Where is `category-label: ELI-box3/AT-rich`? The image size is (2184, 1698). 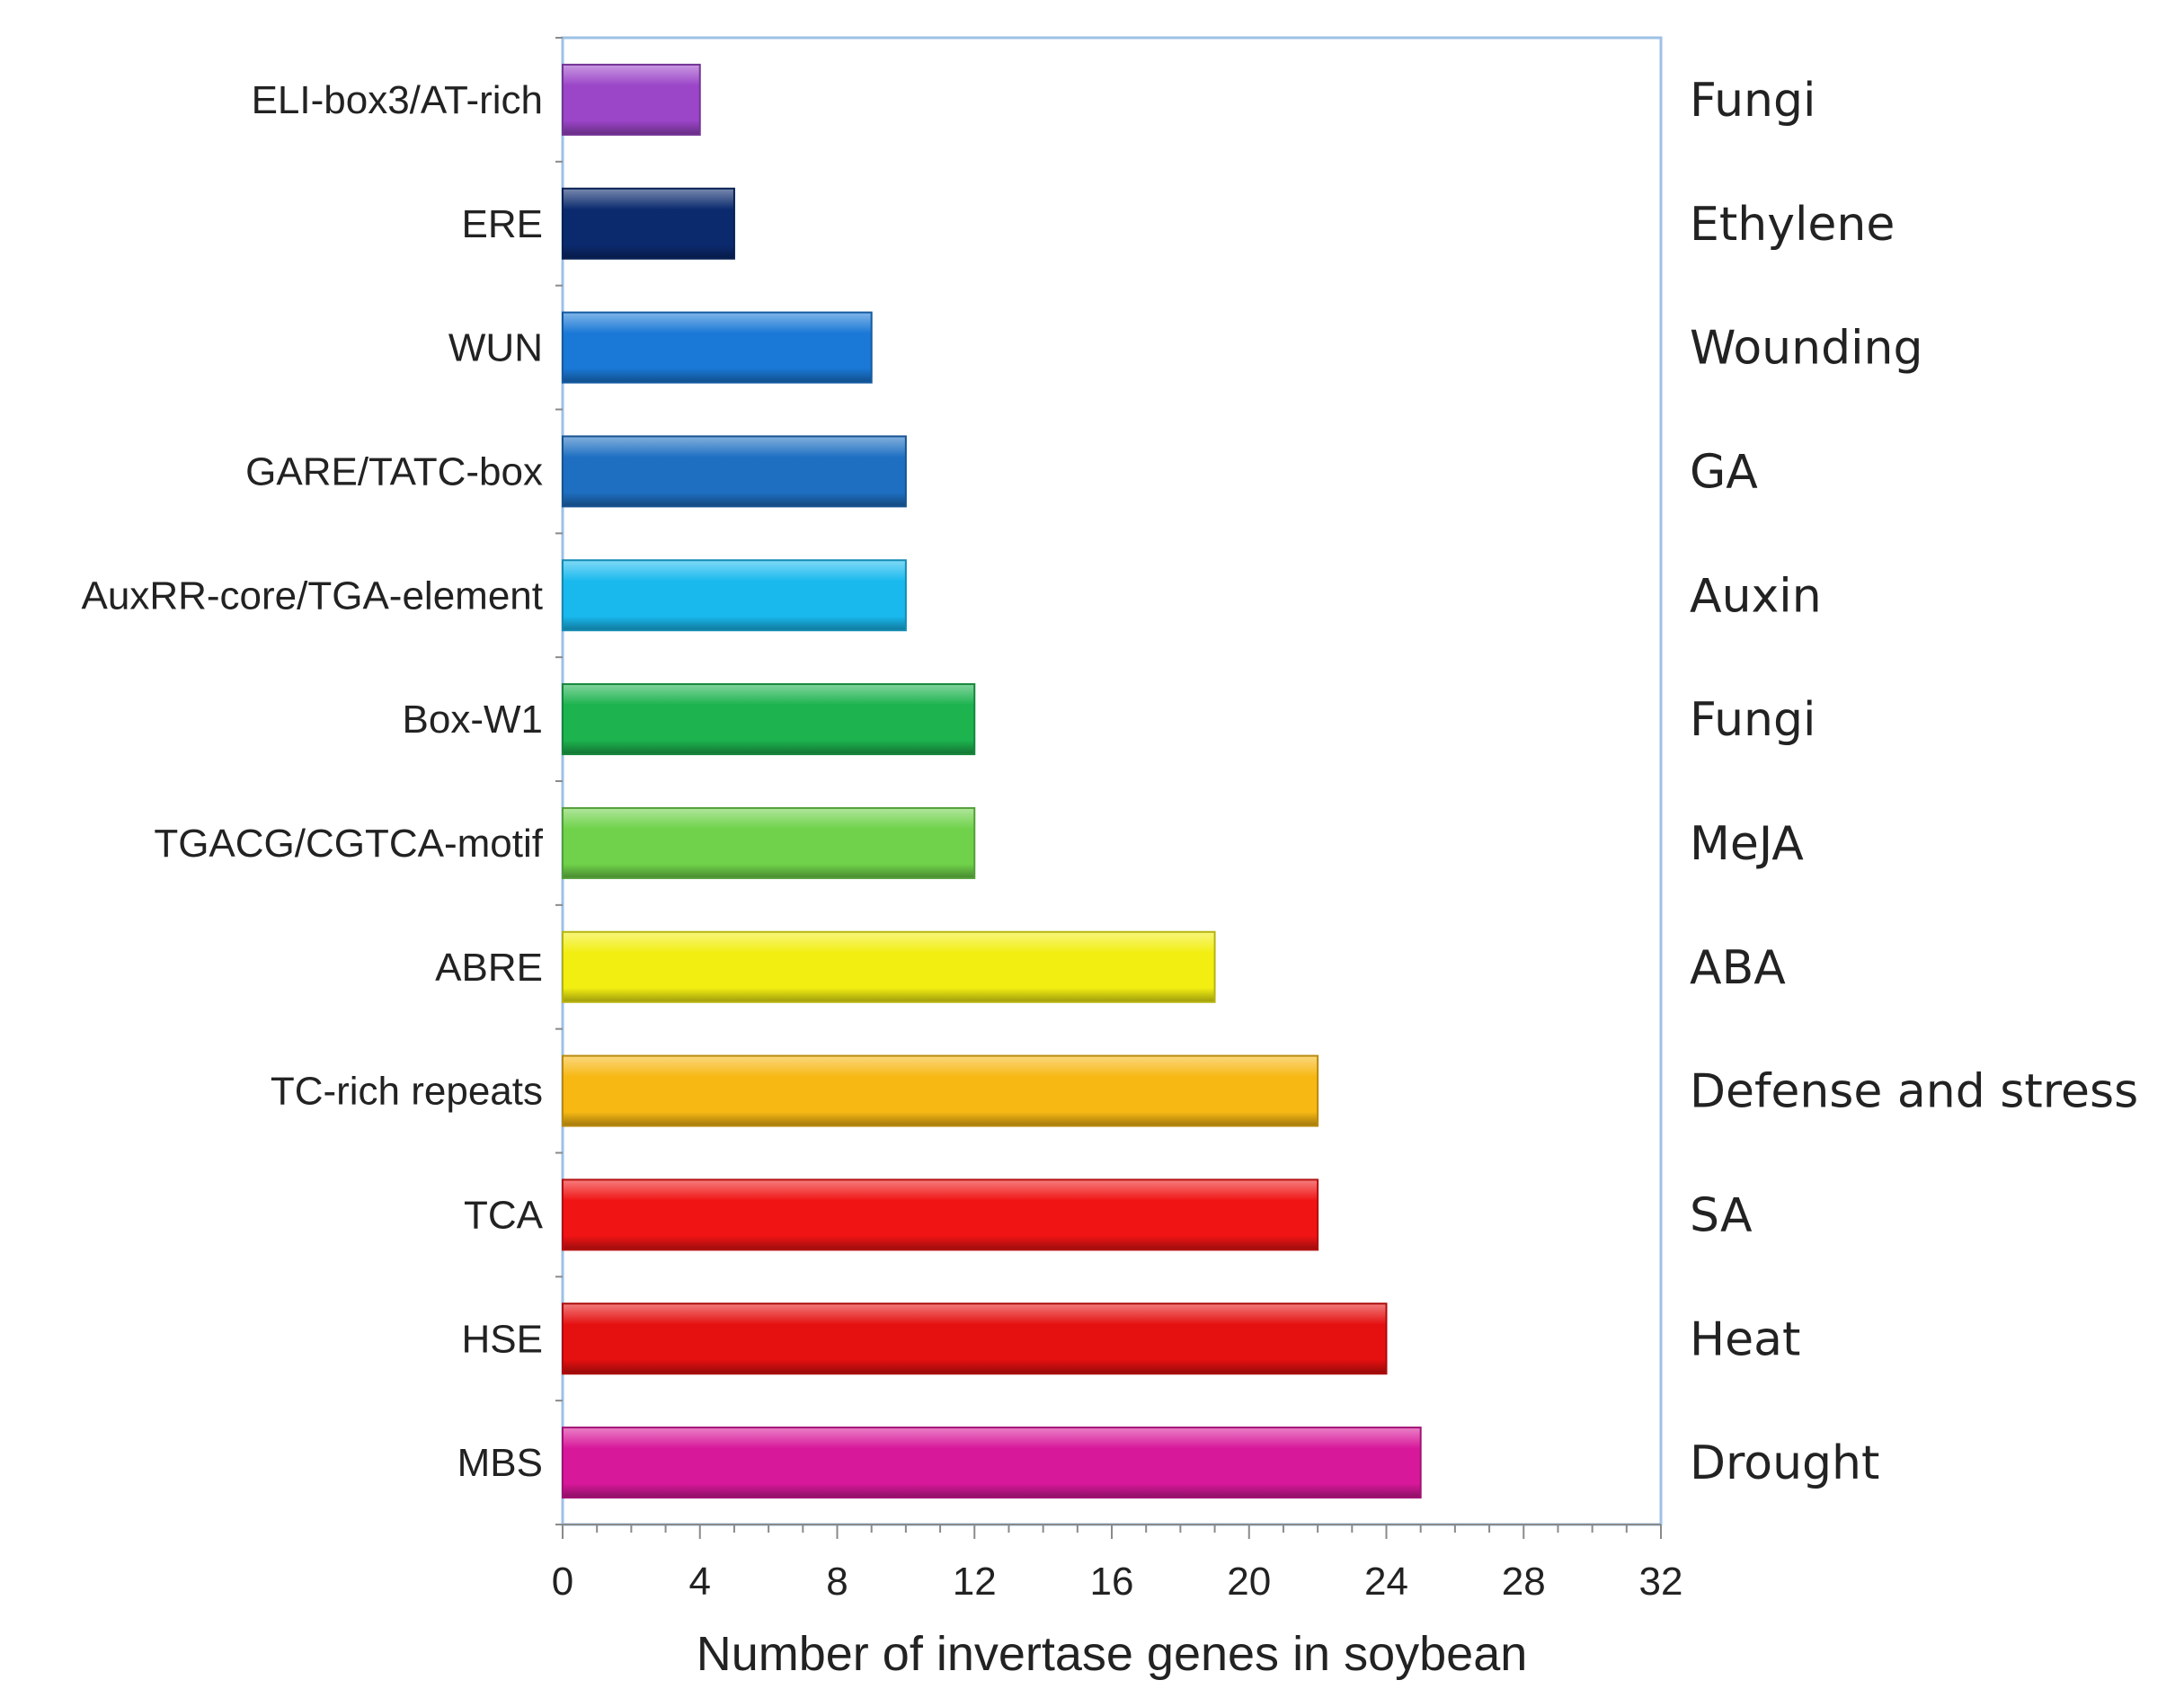 category-label: ELI-box3/AT-rich is located at coordinates (397, 100).